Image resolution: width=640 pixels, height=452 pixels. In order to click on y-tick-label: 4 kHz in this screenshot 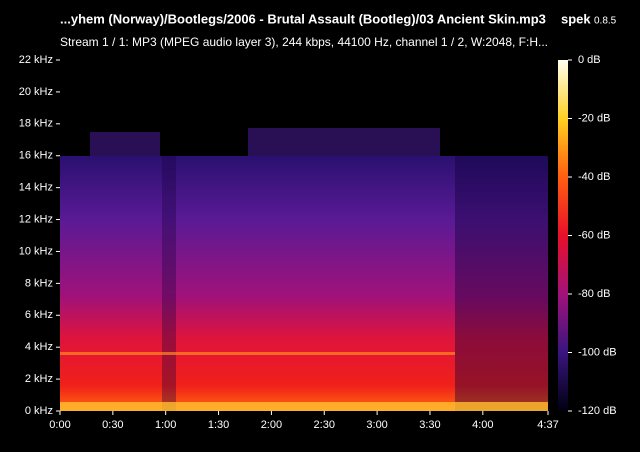, I will do `click(39, 347)`.